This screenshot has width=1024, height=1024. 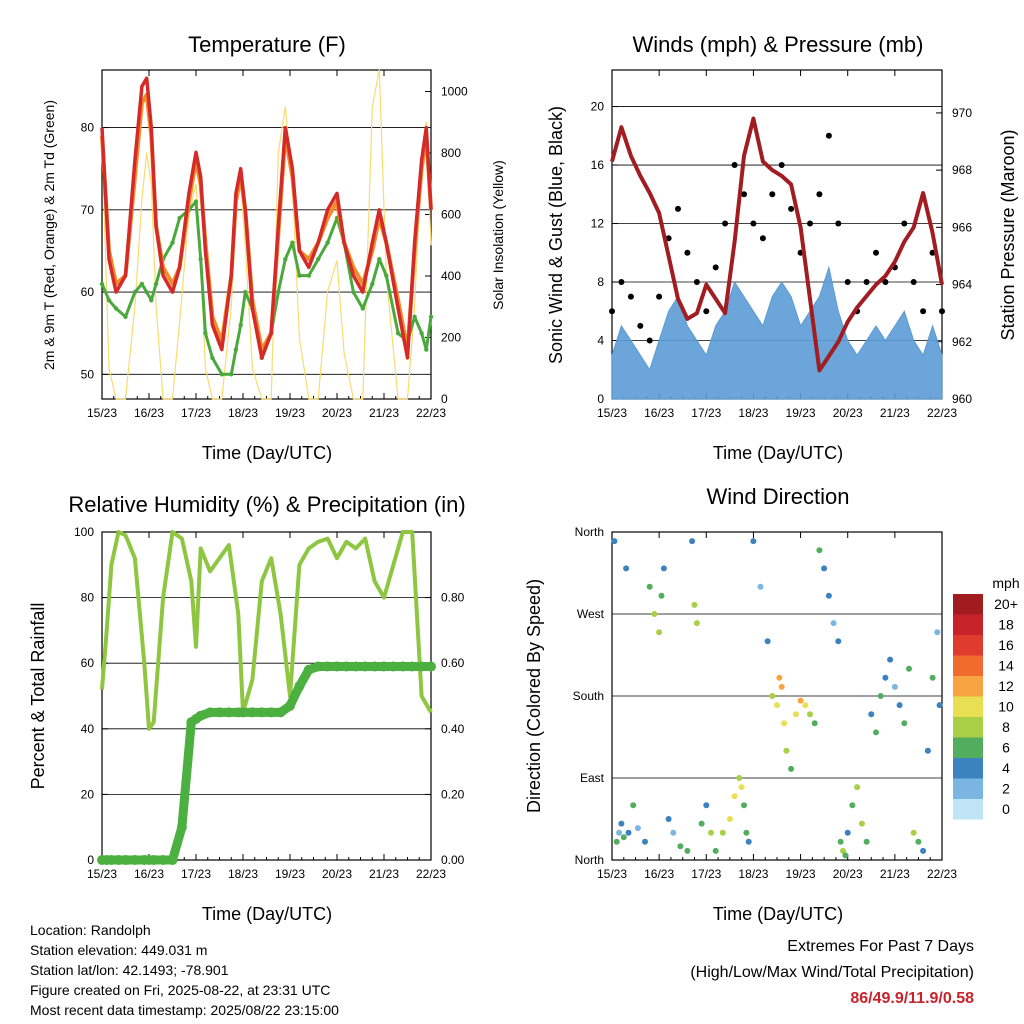 What do you see at coordinates (598, 224) in the screenshot?
I see `wind-y-tick-label: 12` at bounding box center [598, 224].